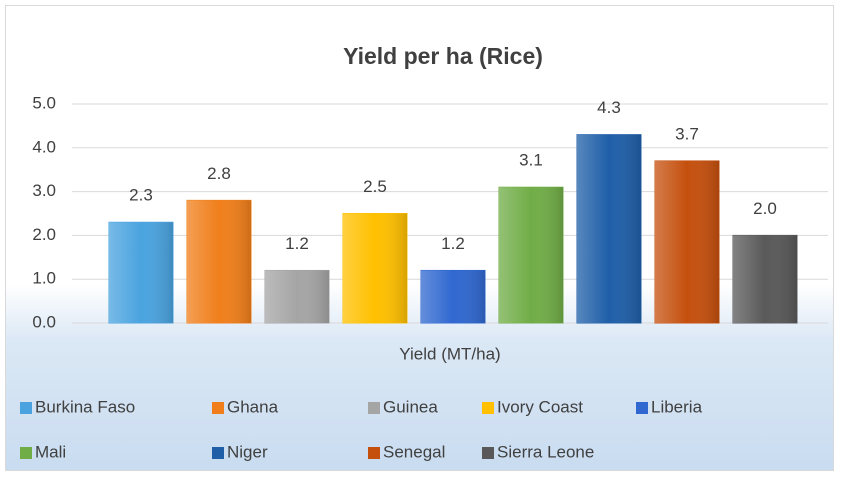 The image size is (845, 484). What do you see at coordinates (247, 451) in the screenshot?
I see `legend-label: Niger` at bounding box center [247, 451].